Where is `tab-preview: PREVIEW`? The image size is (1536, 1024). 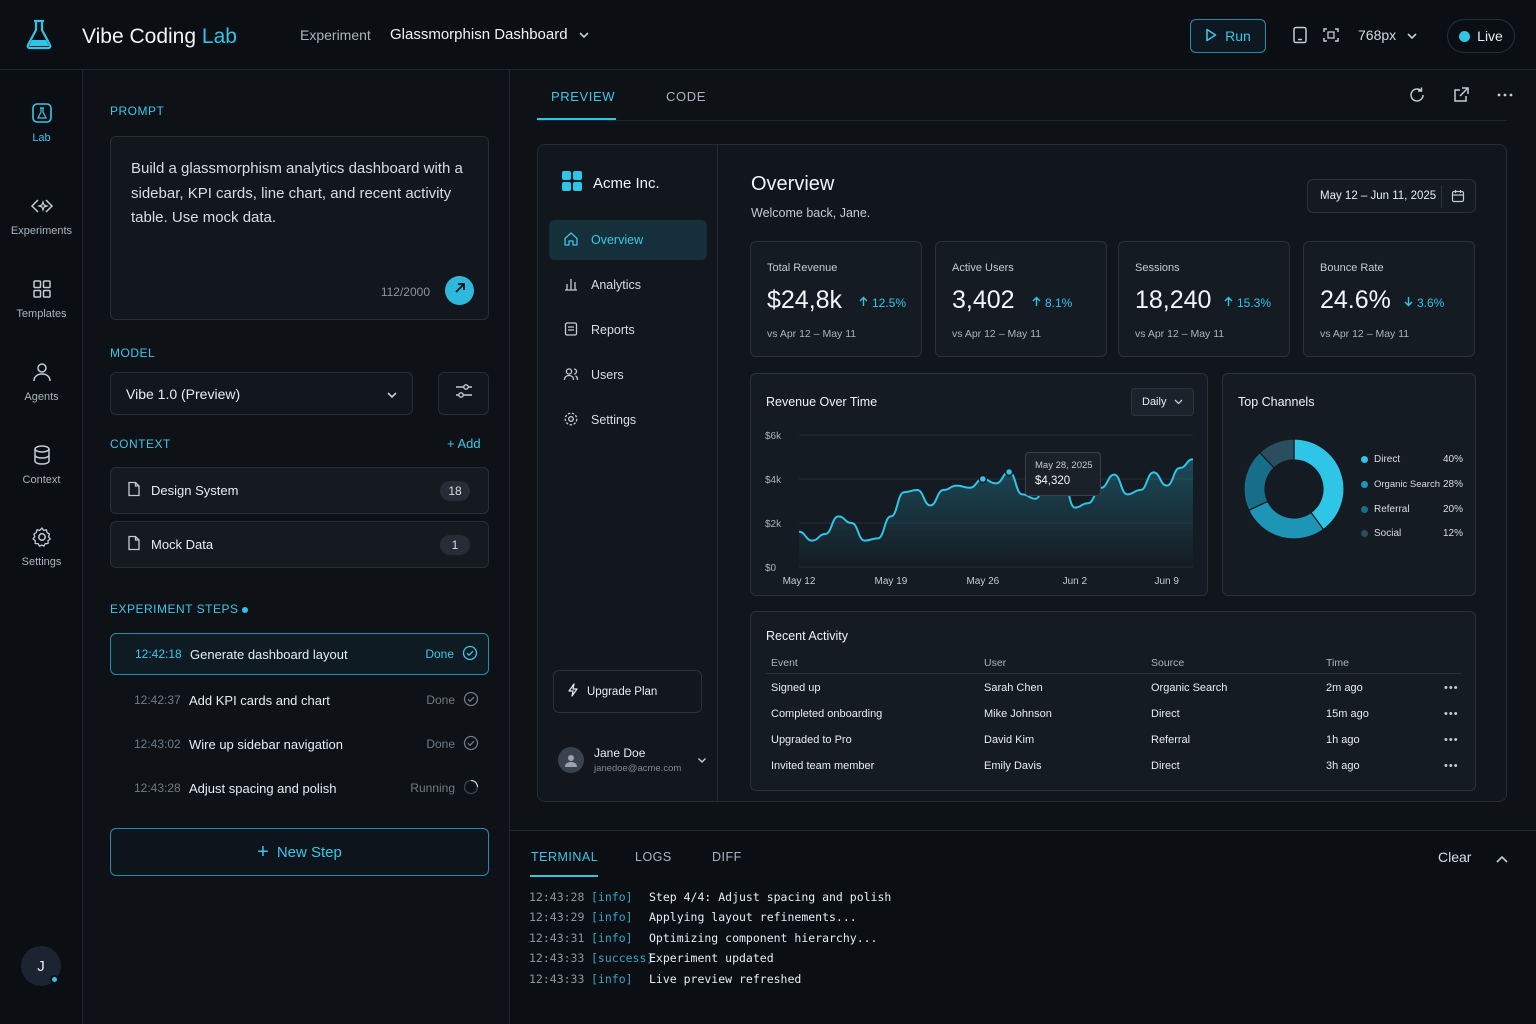 tab-preview: PREVIEW is located at coordinates (583, 96).